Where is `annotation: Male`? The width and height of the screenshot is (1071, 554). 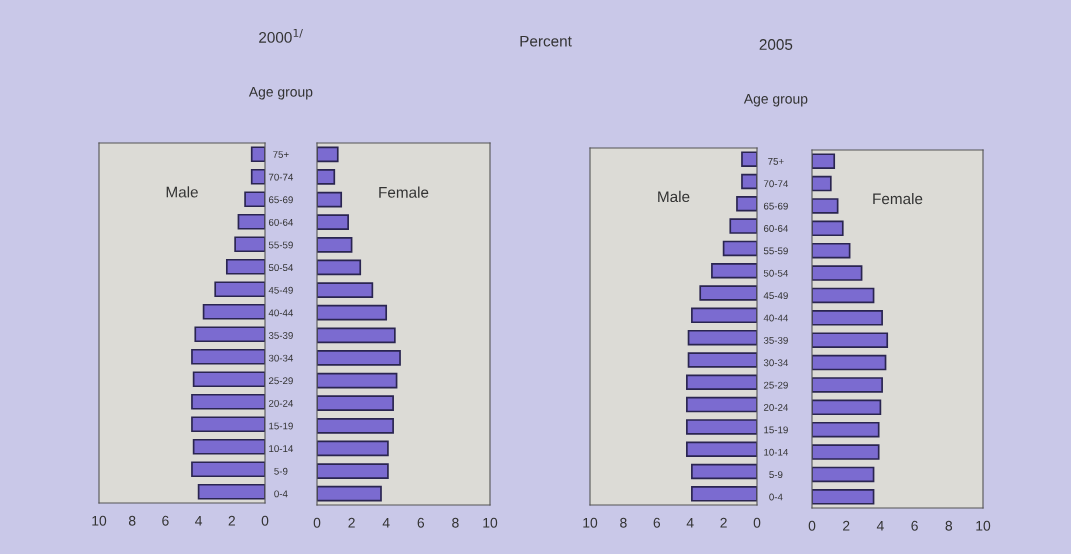 annotation: Male is located at coordinates (674, 196).